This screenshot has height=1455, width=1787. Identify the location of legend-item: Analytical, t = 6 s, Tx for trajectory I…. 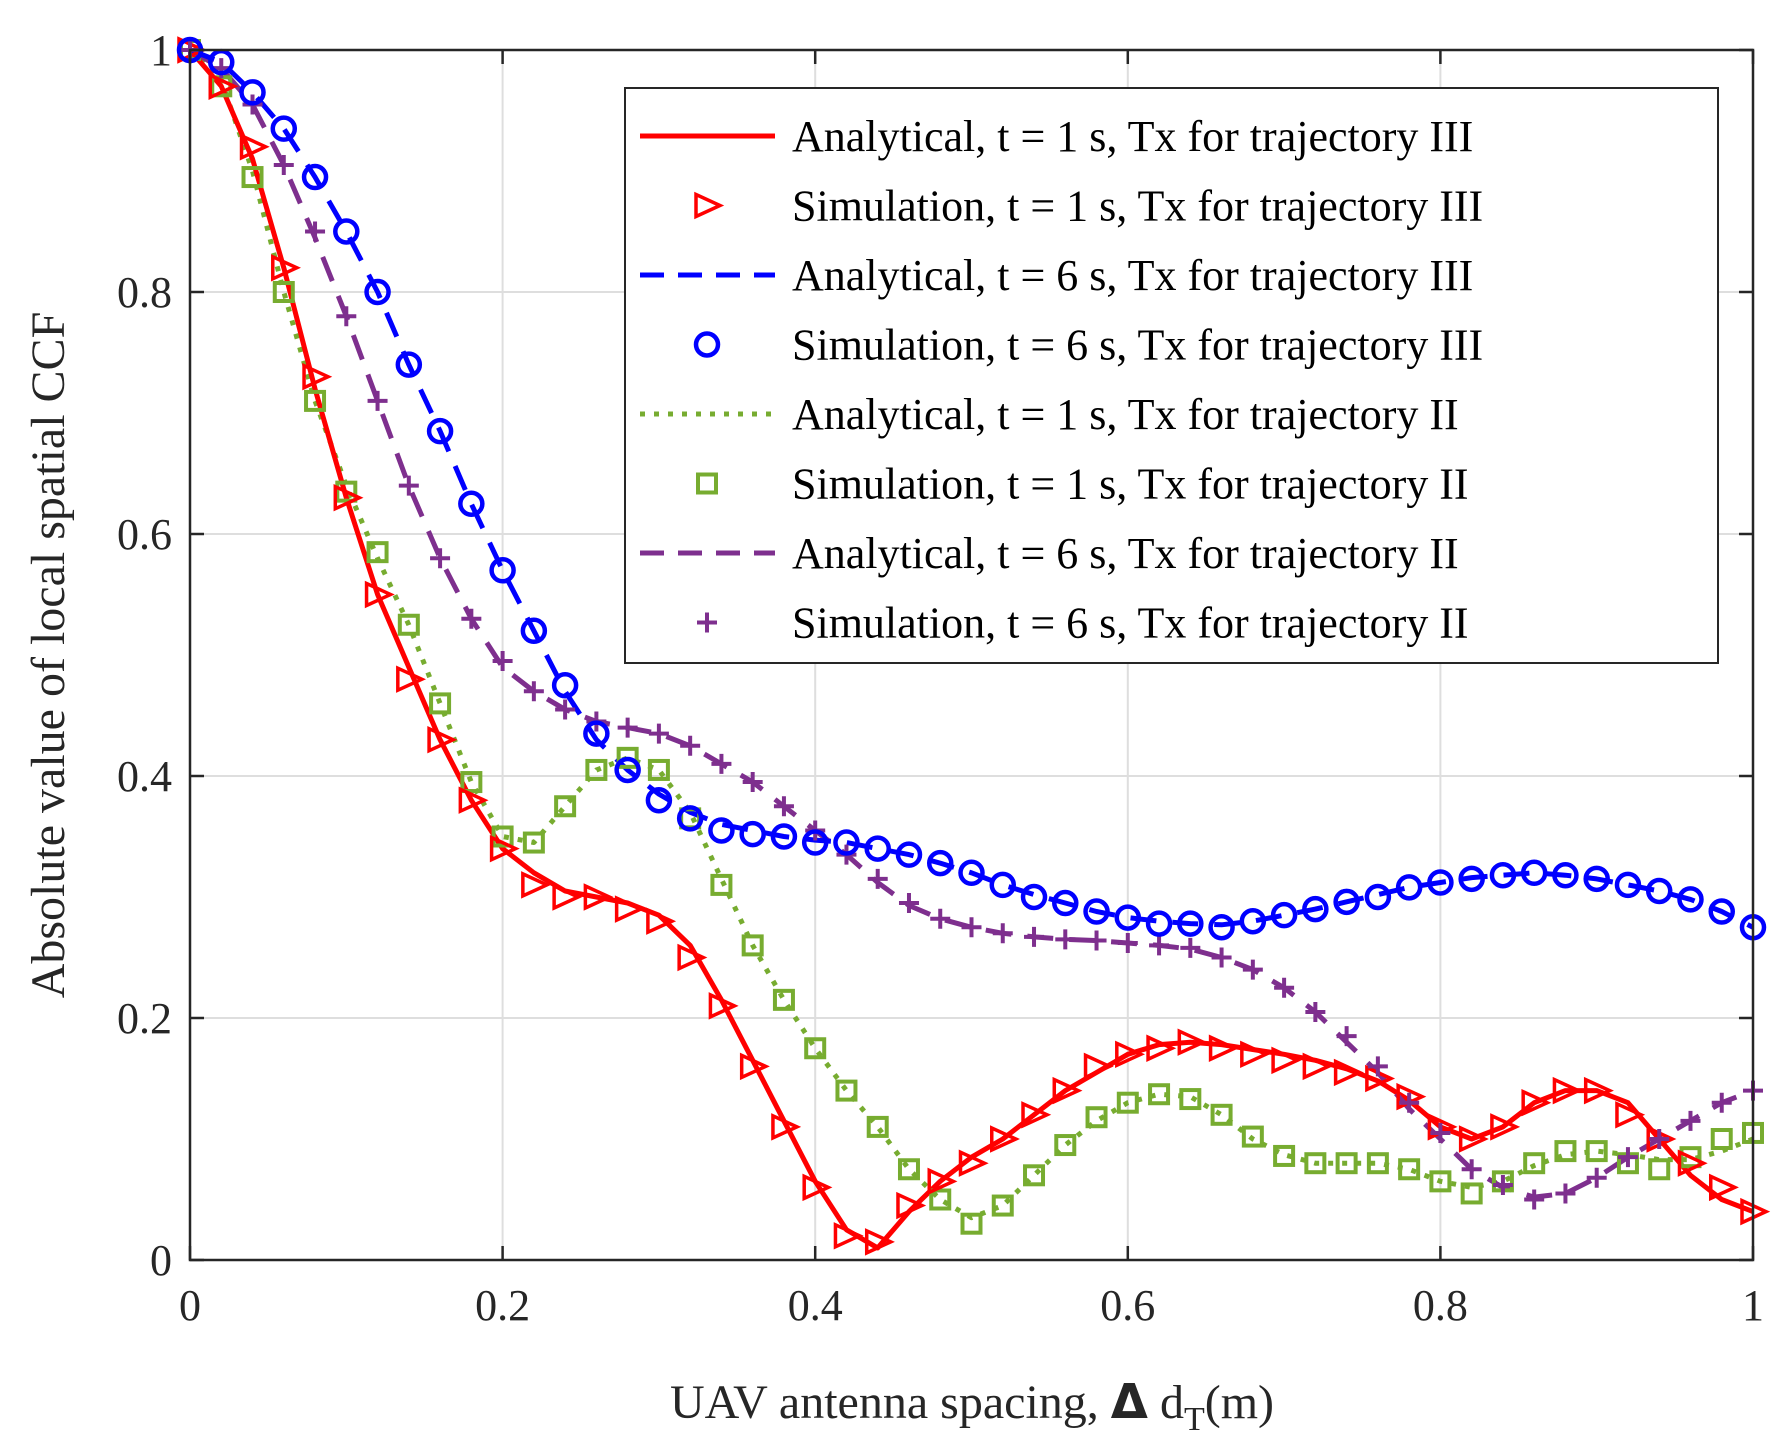
(1049, 553).